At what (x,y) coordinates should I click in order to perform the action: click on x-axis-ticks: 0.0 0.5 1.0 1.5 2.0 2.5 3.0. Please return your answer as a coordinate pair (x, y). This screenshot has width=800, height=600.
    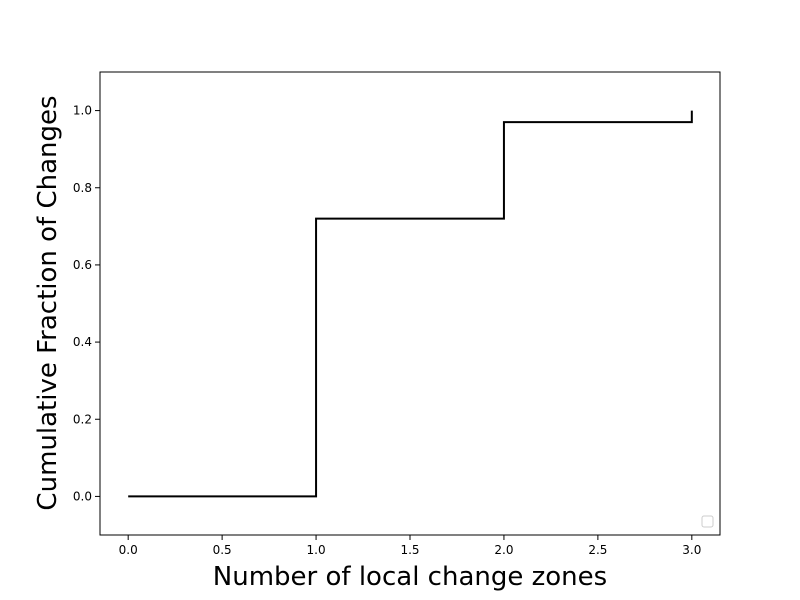
    Looking at the image, I should click on (410, 546).